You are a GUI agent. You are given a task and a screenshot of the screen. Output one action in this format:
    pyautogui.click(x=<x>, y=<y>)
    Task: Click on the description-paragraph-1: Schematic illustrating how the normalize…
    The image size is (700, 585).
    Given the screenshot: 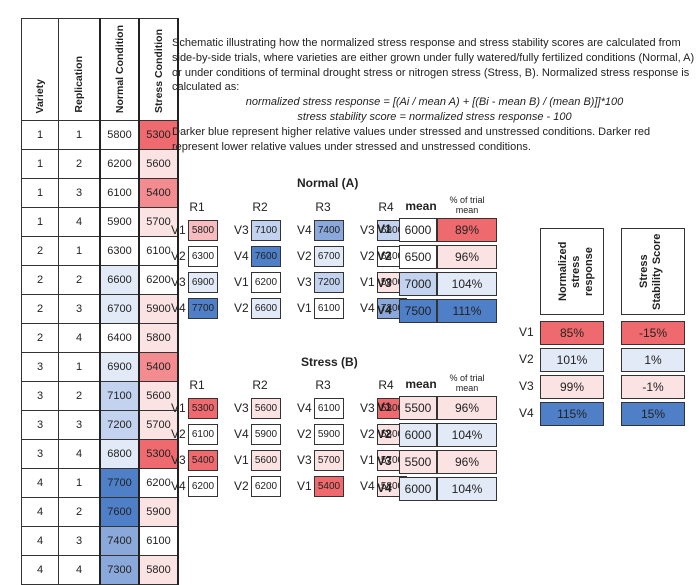 What is the action you would take?
    pyautogui.click(x=433, y=65)
    